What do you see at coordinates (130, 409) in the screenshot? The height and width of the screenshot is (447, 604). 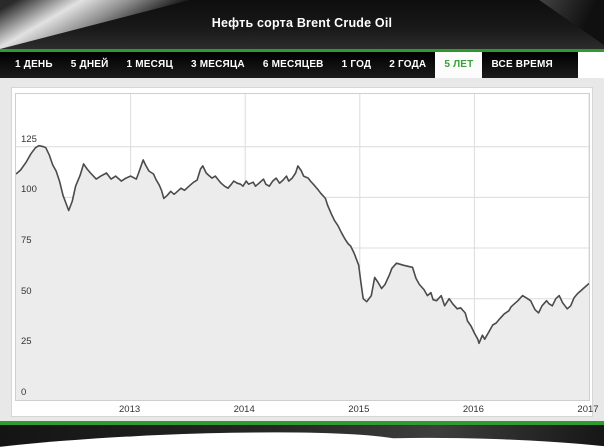 I see `x-tick-label: 2013` at bounding box center [130, 409].